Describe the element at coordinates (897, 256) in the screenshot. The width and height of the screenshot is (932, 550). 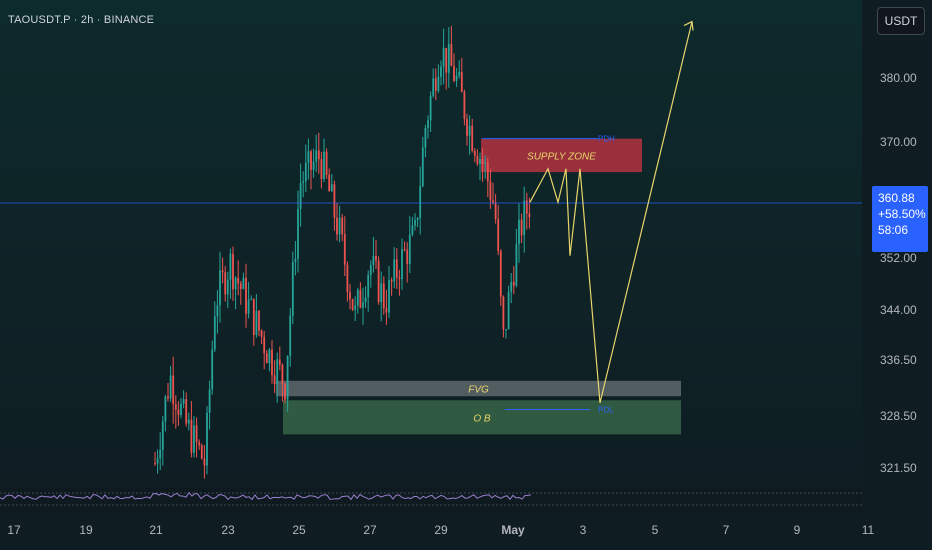
I see `price-axis` at that location.